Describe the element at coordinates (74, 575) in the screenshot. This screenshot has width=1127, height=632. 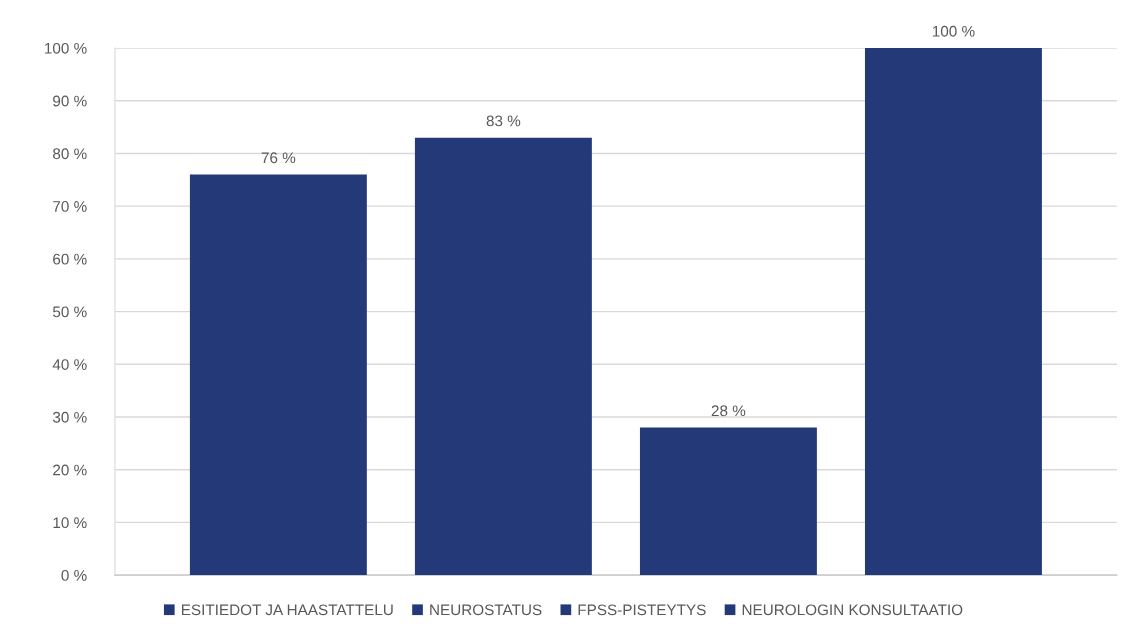
I see `y-tick-label: 0 %` at that location.